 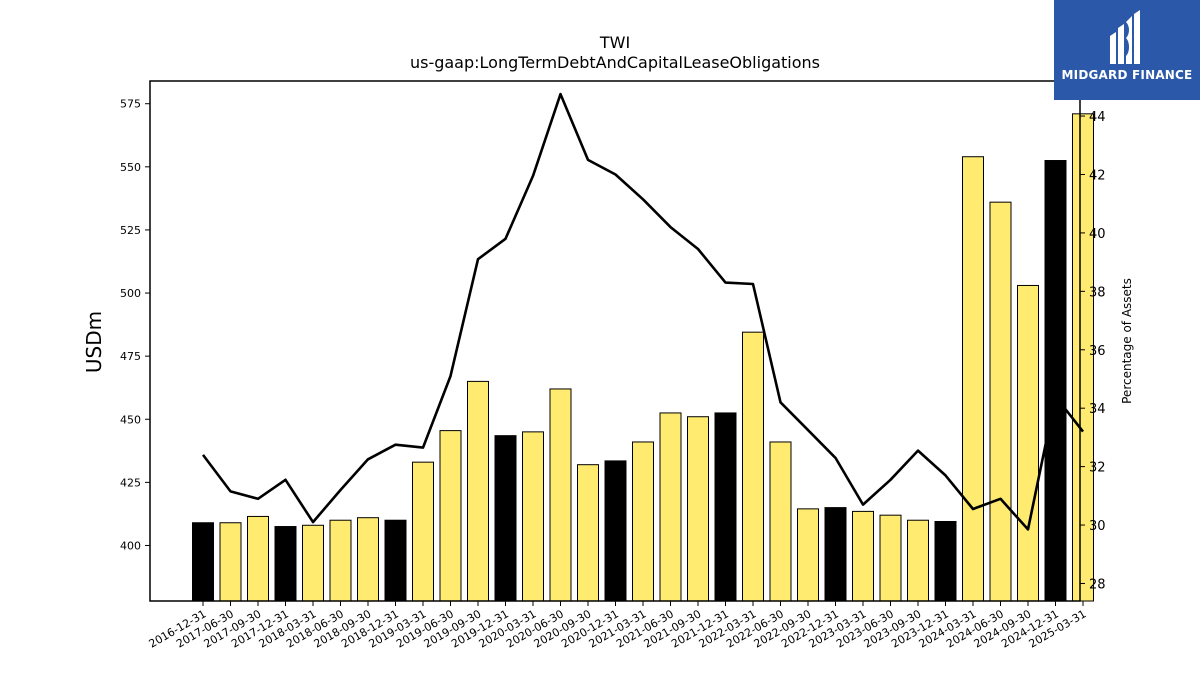 I want to click on y-axis-right-label: Percentage of Assets, so click(x=1127, y=341).